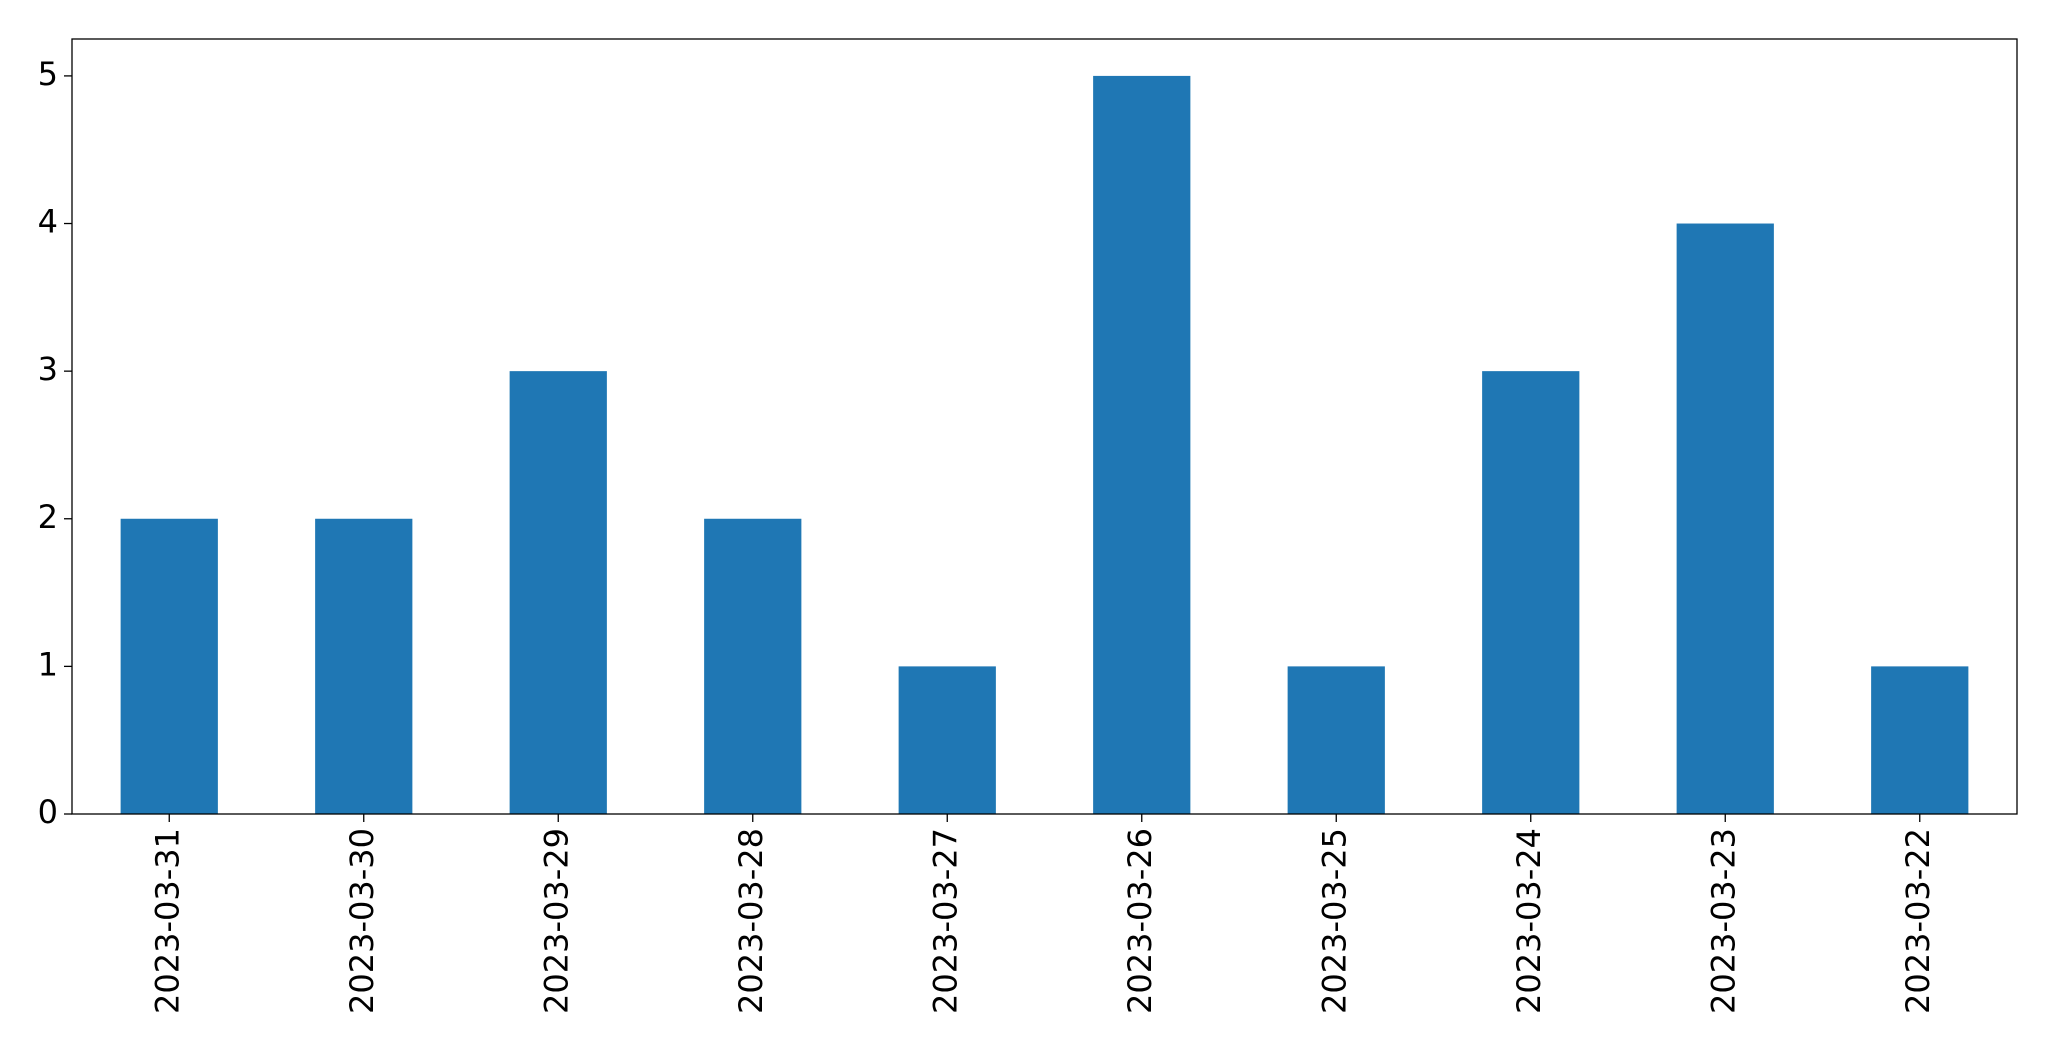  I want to click on y-tick-label: 3, so click(48, 369).